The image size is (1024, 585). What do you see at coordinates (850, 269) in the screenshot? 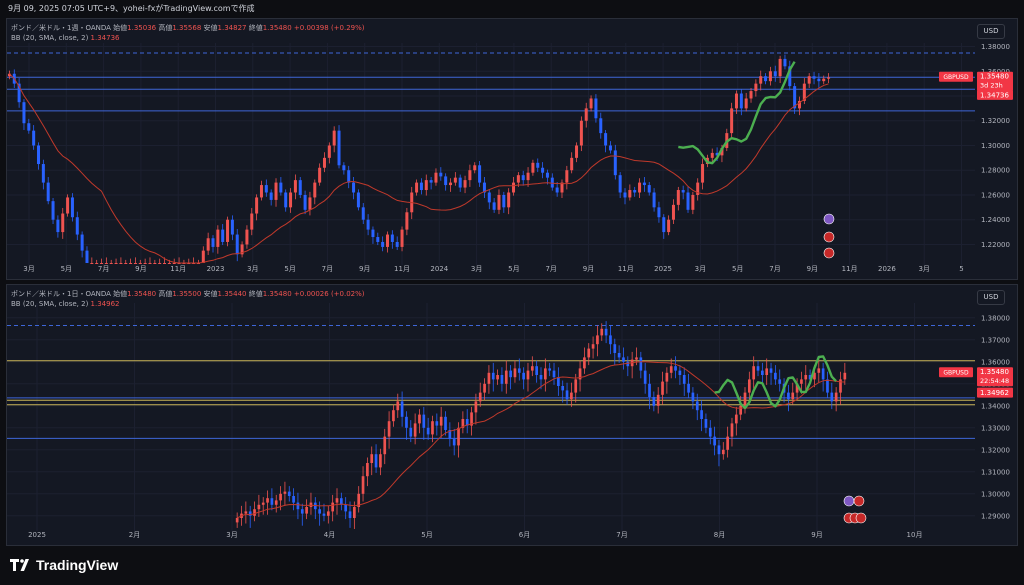
I see `time-axis-label: 11月` at bounding box center [850, 269].